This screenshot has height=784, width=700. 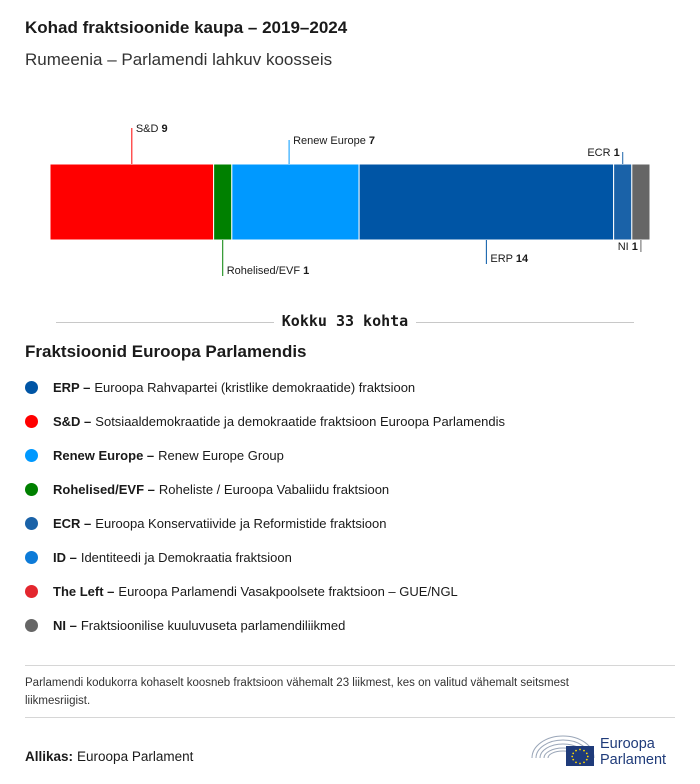 What do you see at coordinates (628, 247) in the screenshot?
I see `segment-label: NI 1` at bounding box center [628, 247].